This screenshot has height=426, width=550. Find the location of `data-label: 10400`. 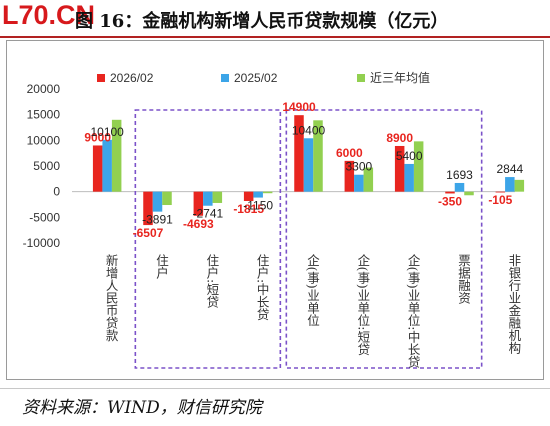

data-label: 10400 is located at coordinates (309, 130).